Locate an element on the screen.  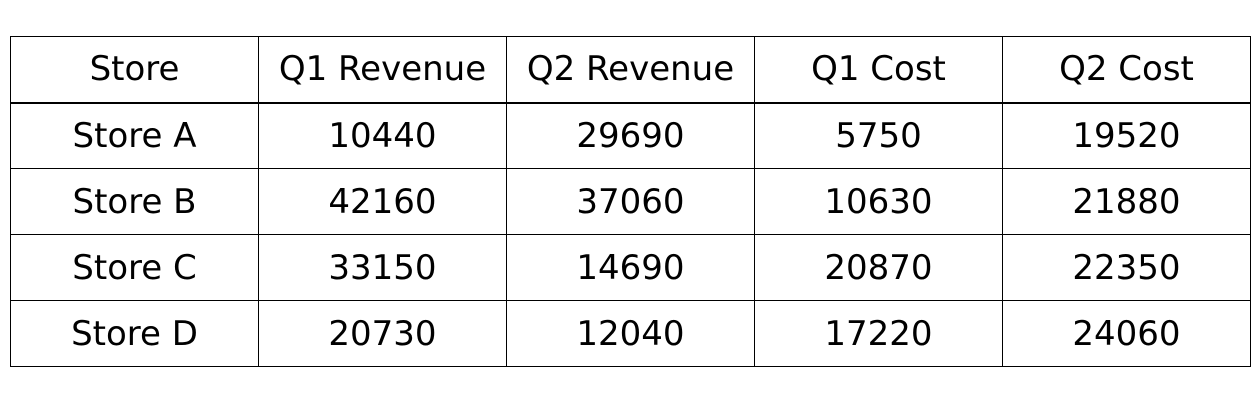
table-cell: Store C is located at coordinates (134, 267).